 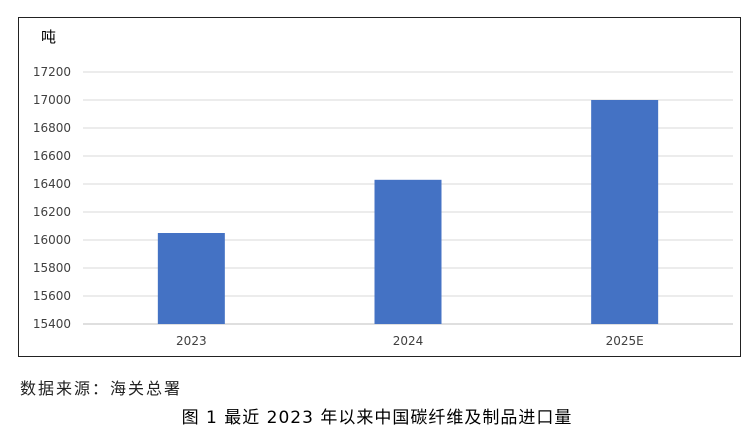 I want to click on y-tick-label: 16200, so click(x=52, y=212).